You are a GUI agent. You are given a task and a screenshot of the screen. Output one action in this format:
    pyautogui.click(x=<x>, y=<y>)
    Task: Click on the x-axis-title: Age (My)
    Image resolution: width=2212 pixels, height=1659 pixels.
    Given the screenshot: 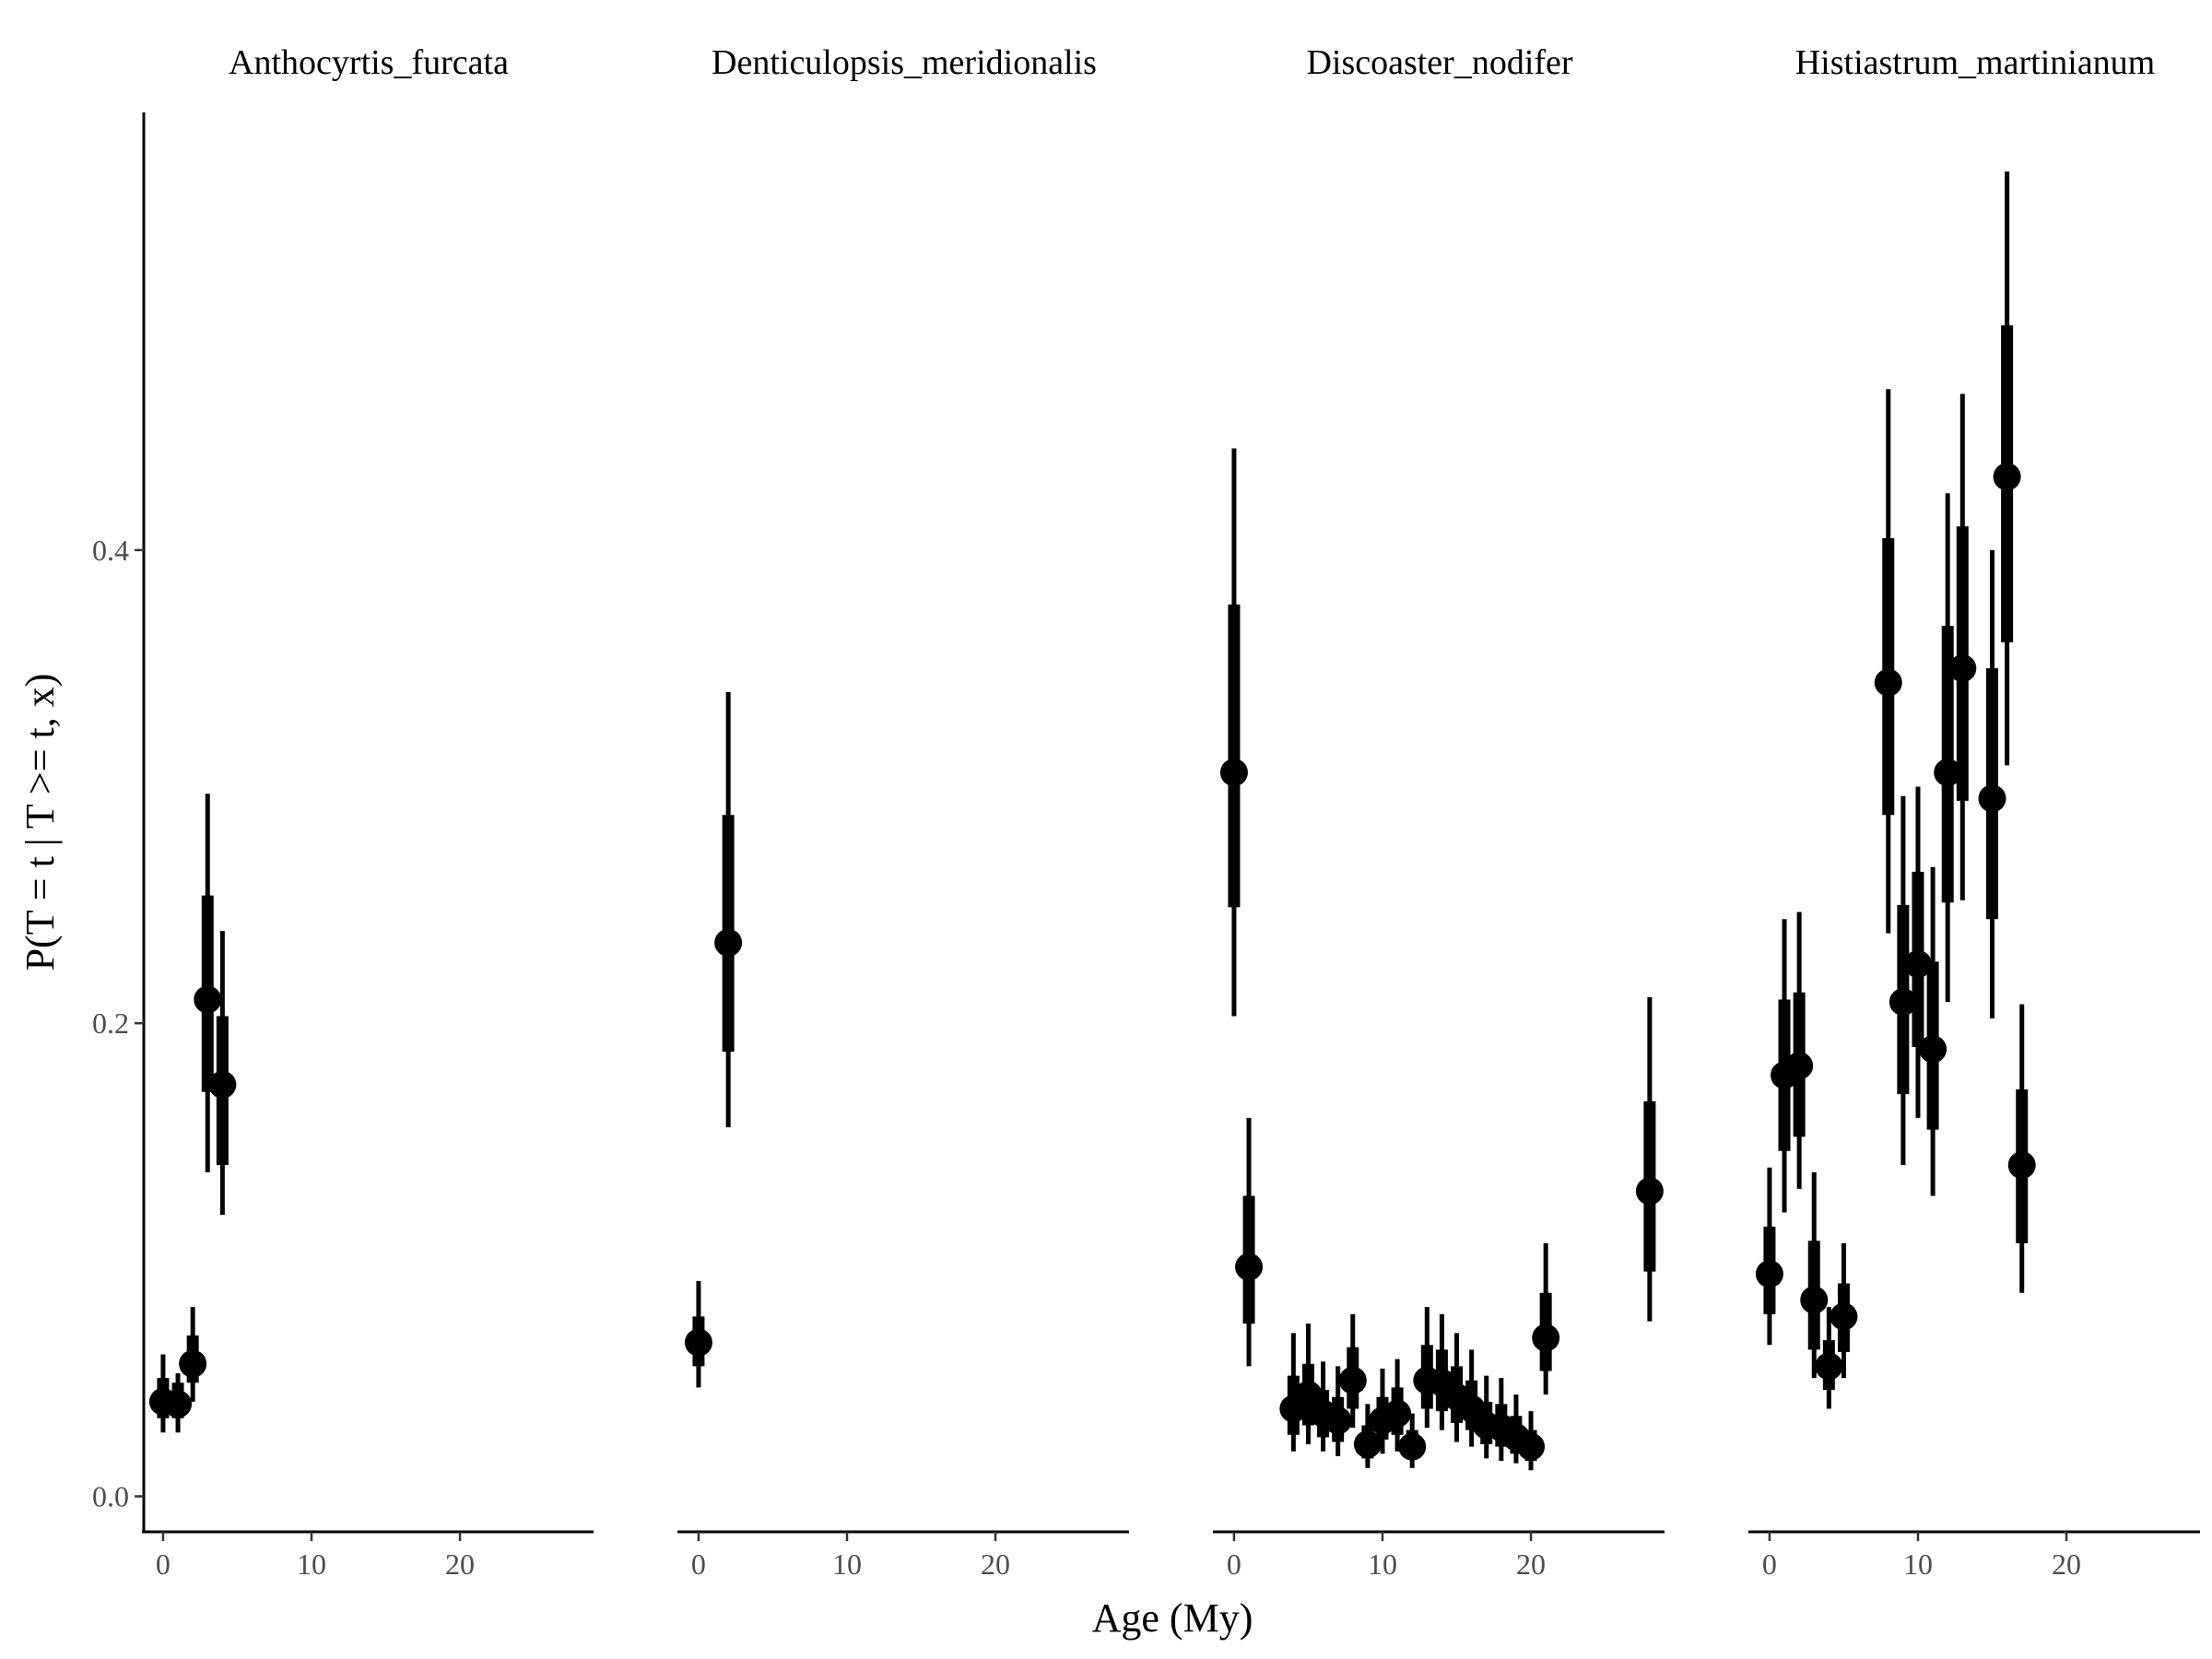 What is the action you would take?
    pyautogui.click(x=1172, y=1618)
    